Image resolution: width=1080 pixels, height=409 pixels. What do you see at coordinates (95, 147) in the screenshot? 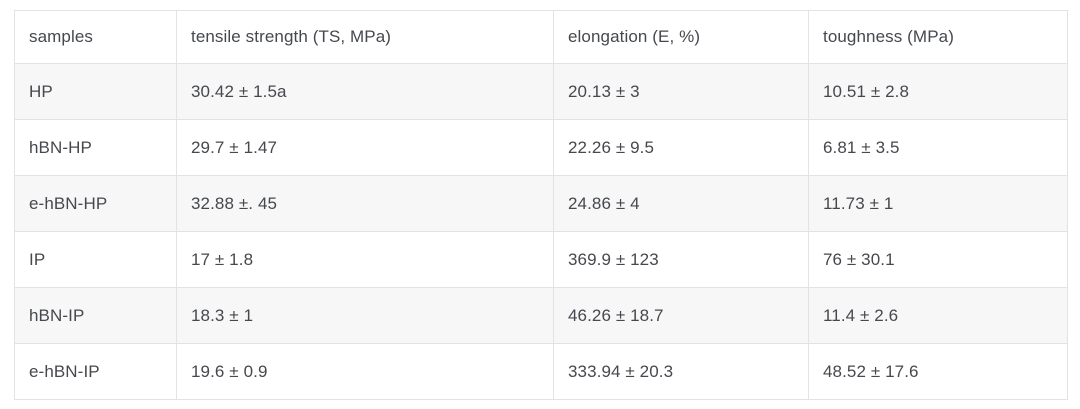
I see `cell-sample-name: hBN-HP` at bounding box center [95, 147].